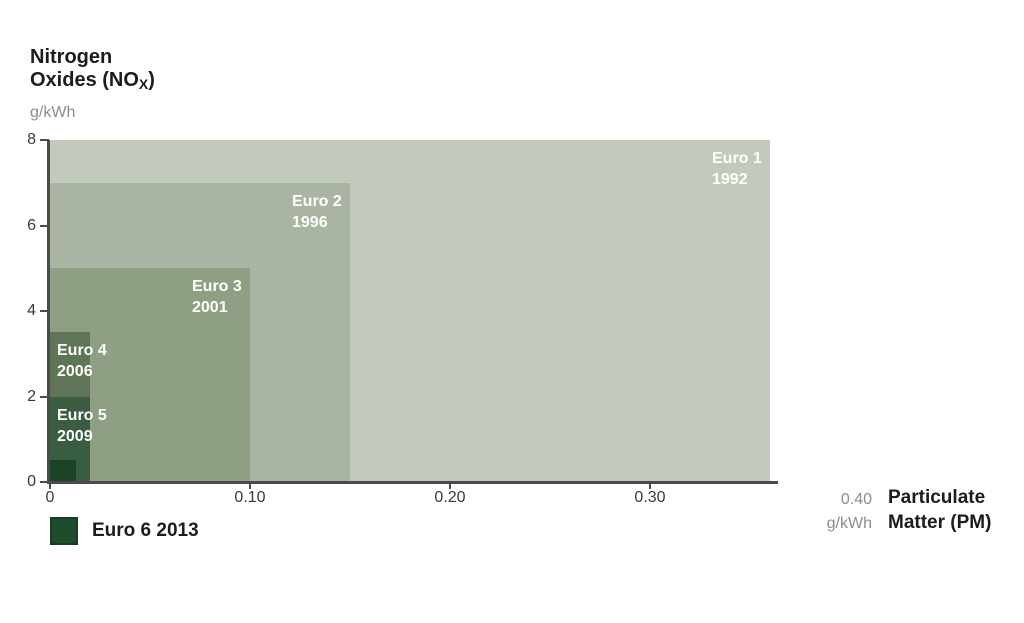  Describe the element at coordinates (250, 497) in the screenshot. I see `x-tick-label-0.10: 0.10` at that location.